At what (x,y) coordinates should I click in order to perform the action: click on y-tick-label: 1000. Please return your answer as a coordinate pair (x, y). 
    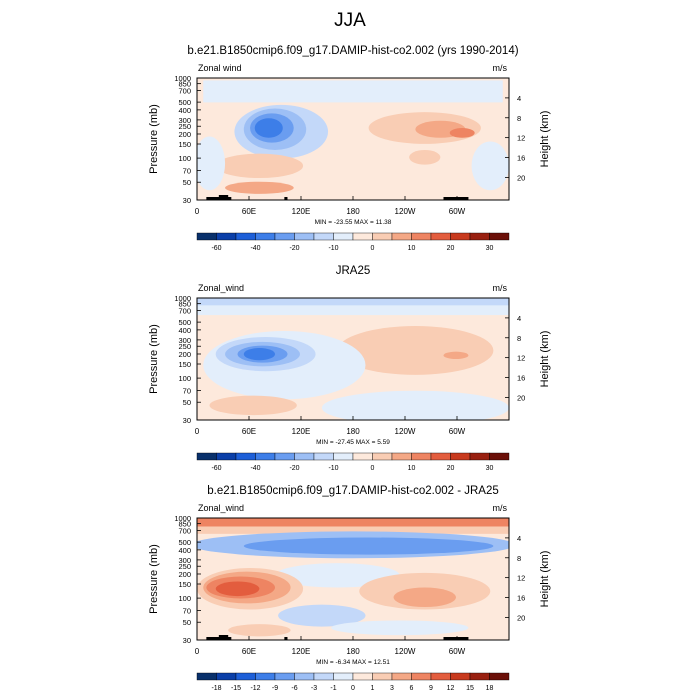
    Looking at the image, I should click on (182, 78).